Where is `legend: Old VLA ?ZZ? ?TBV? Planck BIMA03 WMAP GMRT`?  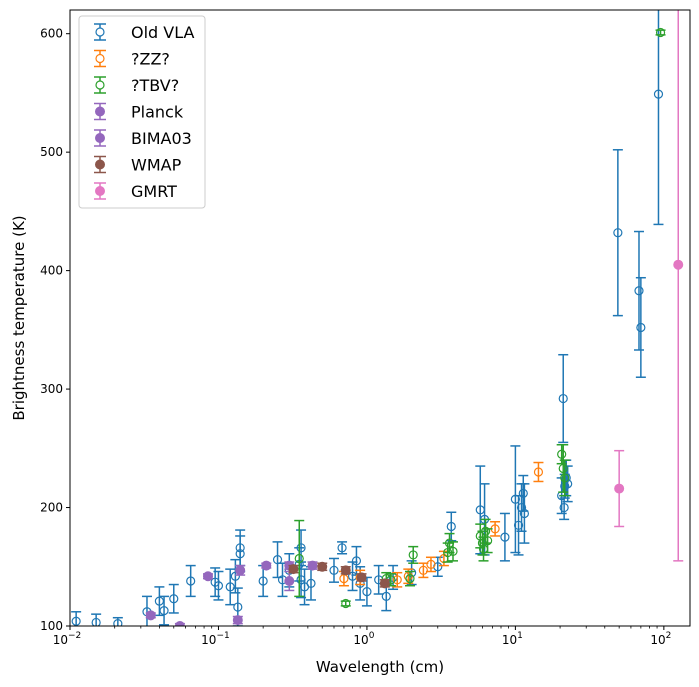
legend: Old VLA ?ZZ? ?TBV? Planck BIMA03 WMAP GMRT is located at coordinates (142, 112).